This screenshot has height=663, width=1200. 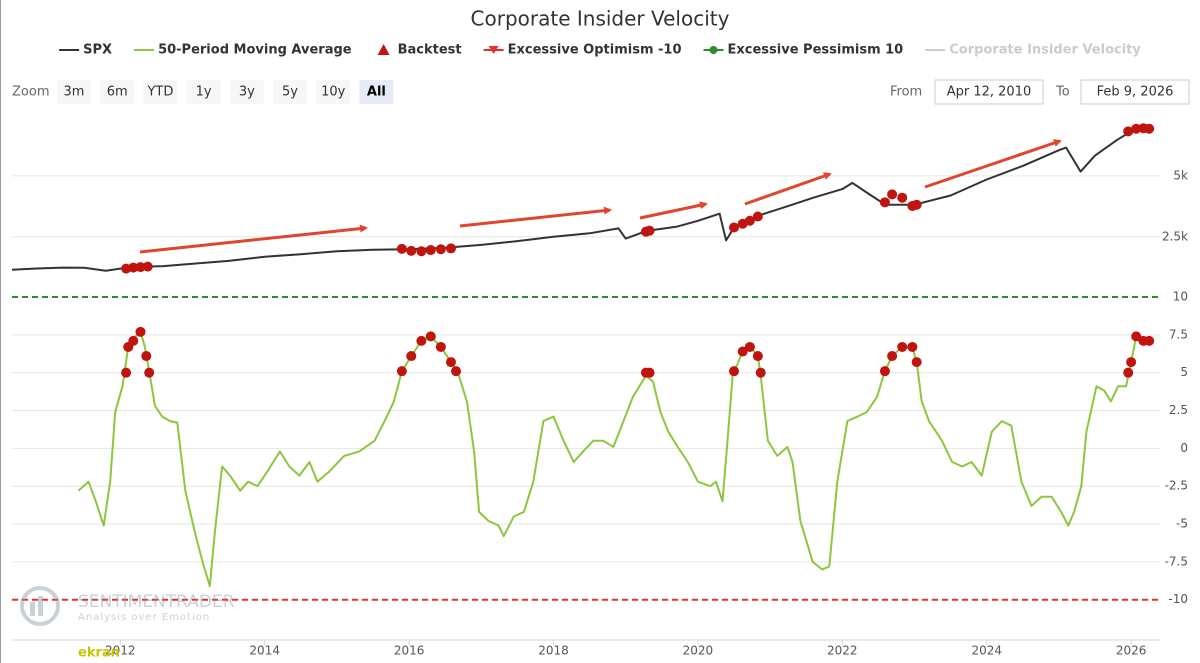 What do you see at coordinates (97, 50) in the screenshot?
I see `legend-label: SPX` at bounding box center [97, 50].